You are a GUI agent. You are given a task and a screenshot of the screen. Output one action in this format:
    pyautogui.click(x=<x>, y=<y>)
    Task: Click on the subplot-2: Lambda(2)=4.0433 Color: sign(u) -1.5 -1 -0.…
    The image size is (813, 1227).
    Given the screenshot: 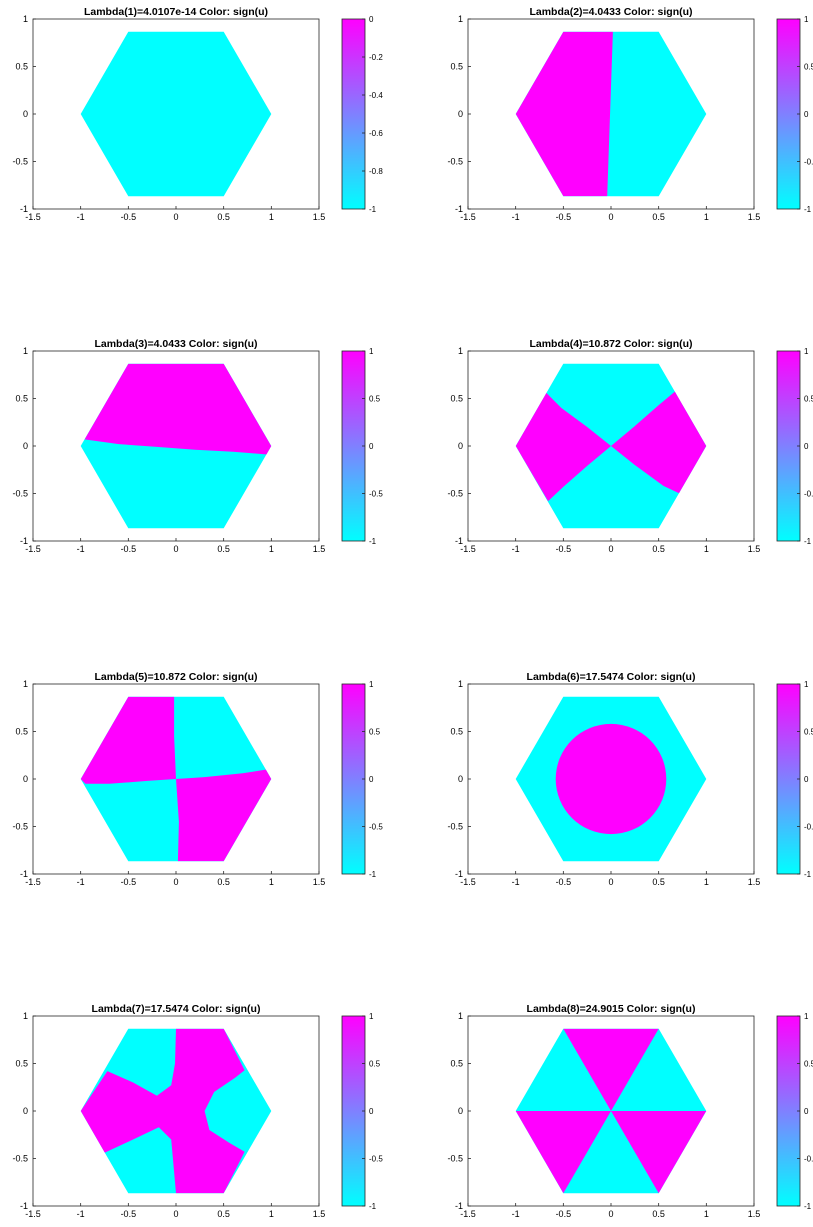 What is the action you would take?
    pyautogui.click(x=630, y=114)
    